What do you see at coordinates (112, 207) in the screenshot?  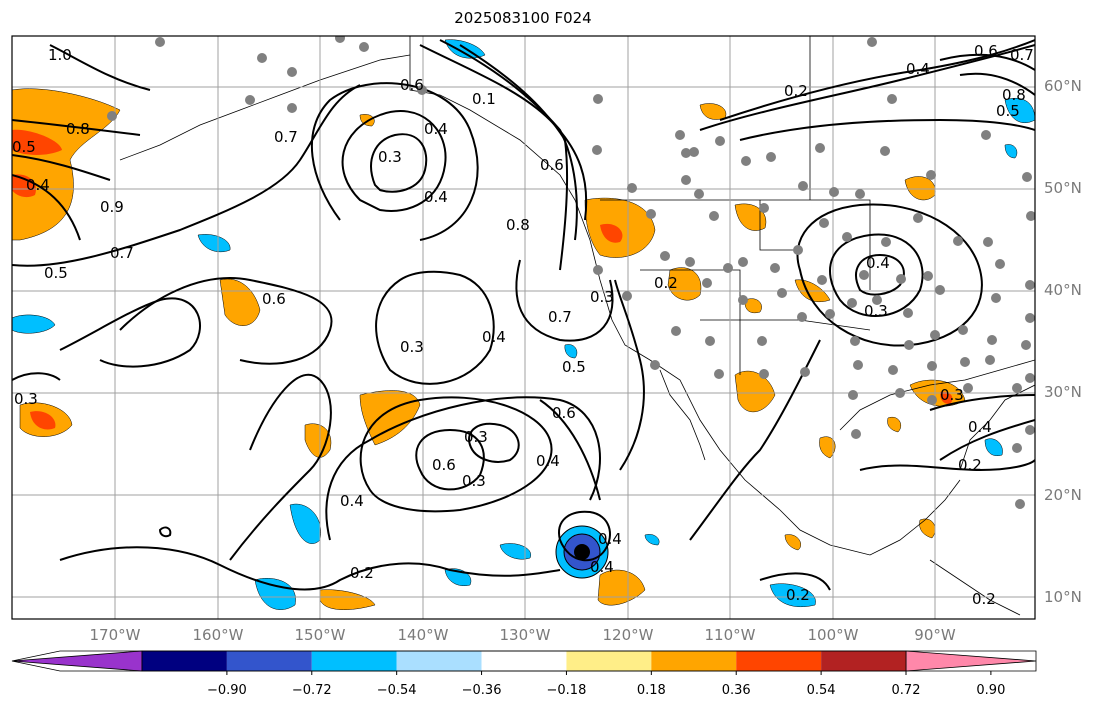 I see `contour-label: 0.9` at bounding box center [112, 207].